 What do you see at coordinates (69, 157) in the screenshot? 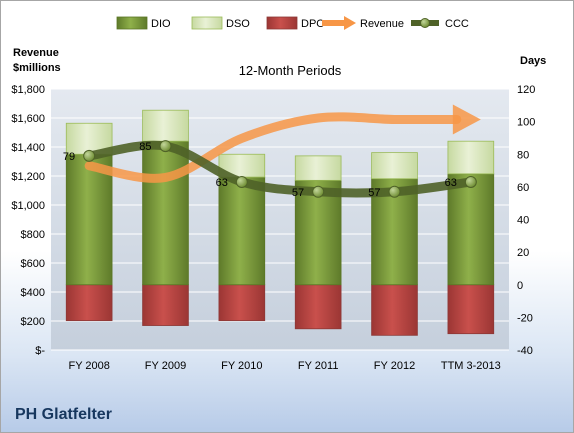
I see `ccc-data-label: 79` at bounding box center [69, 157].